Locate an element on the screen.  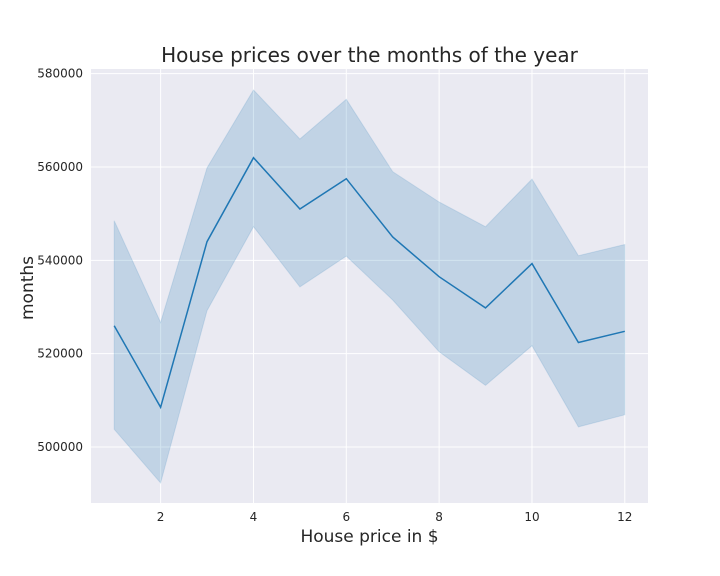
chart-title: House prices over the months of the year is located at coordinates (370, 55).